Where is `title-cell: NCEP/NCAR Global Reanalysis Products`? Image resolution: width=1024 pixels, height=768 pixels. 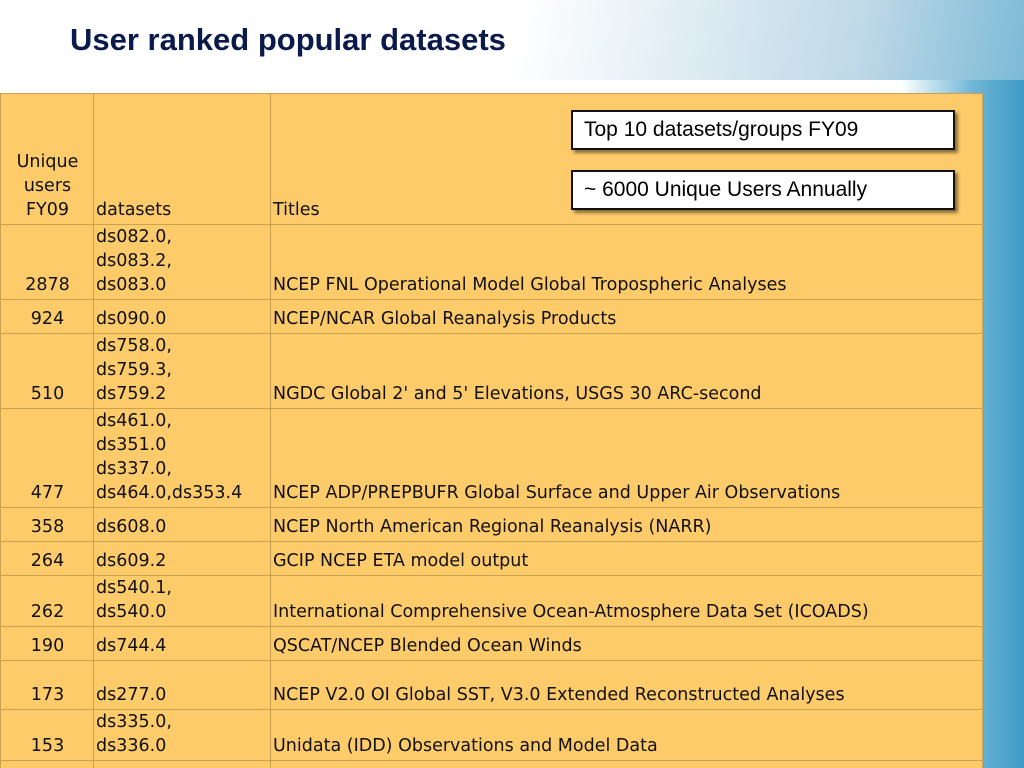
title-cell: NCEP/NCAR Global Reanalysis Products is located at coordinates (626, 316).